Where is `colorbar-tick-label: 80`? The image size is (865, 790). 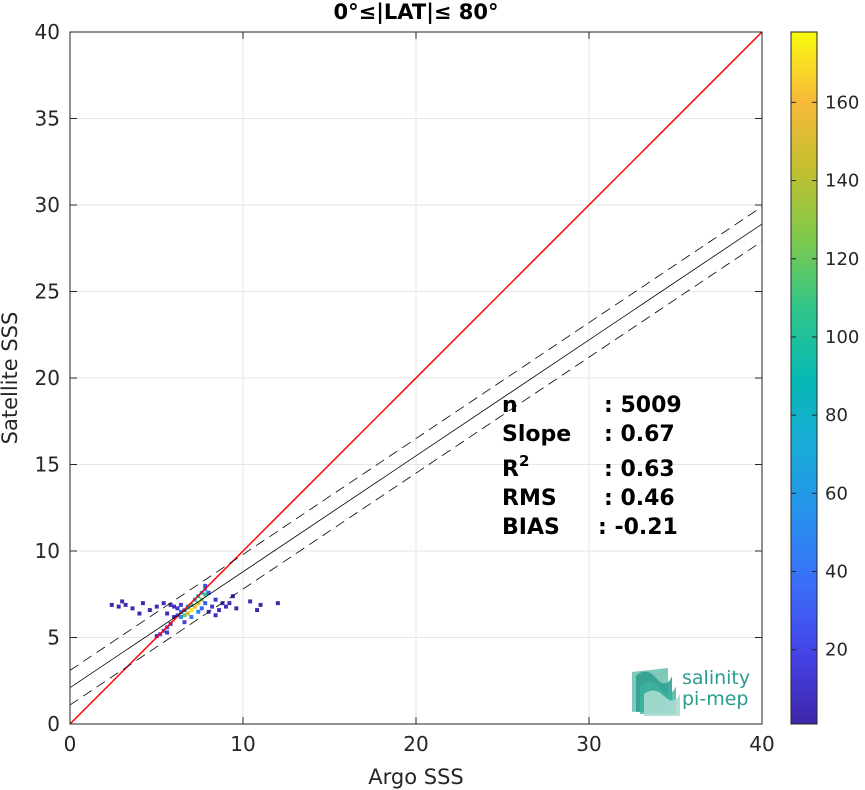
colorbar-tick-label: 80 is located at coordinates (836, 415).